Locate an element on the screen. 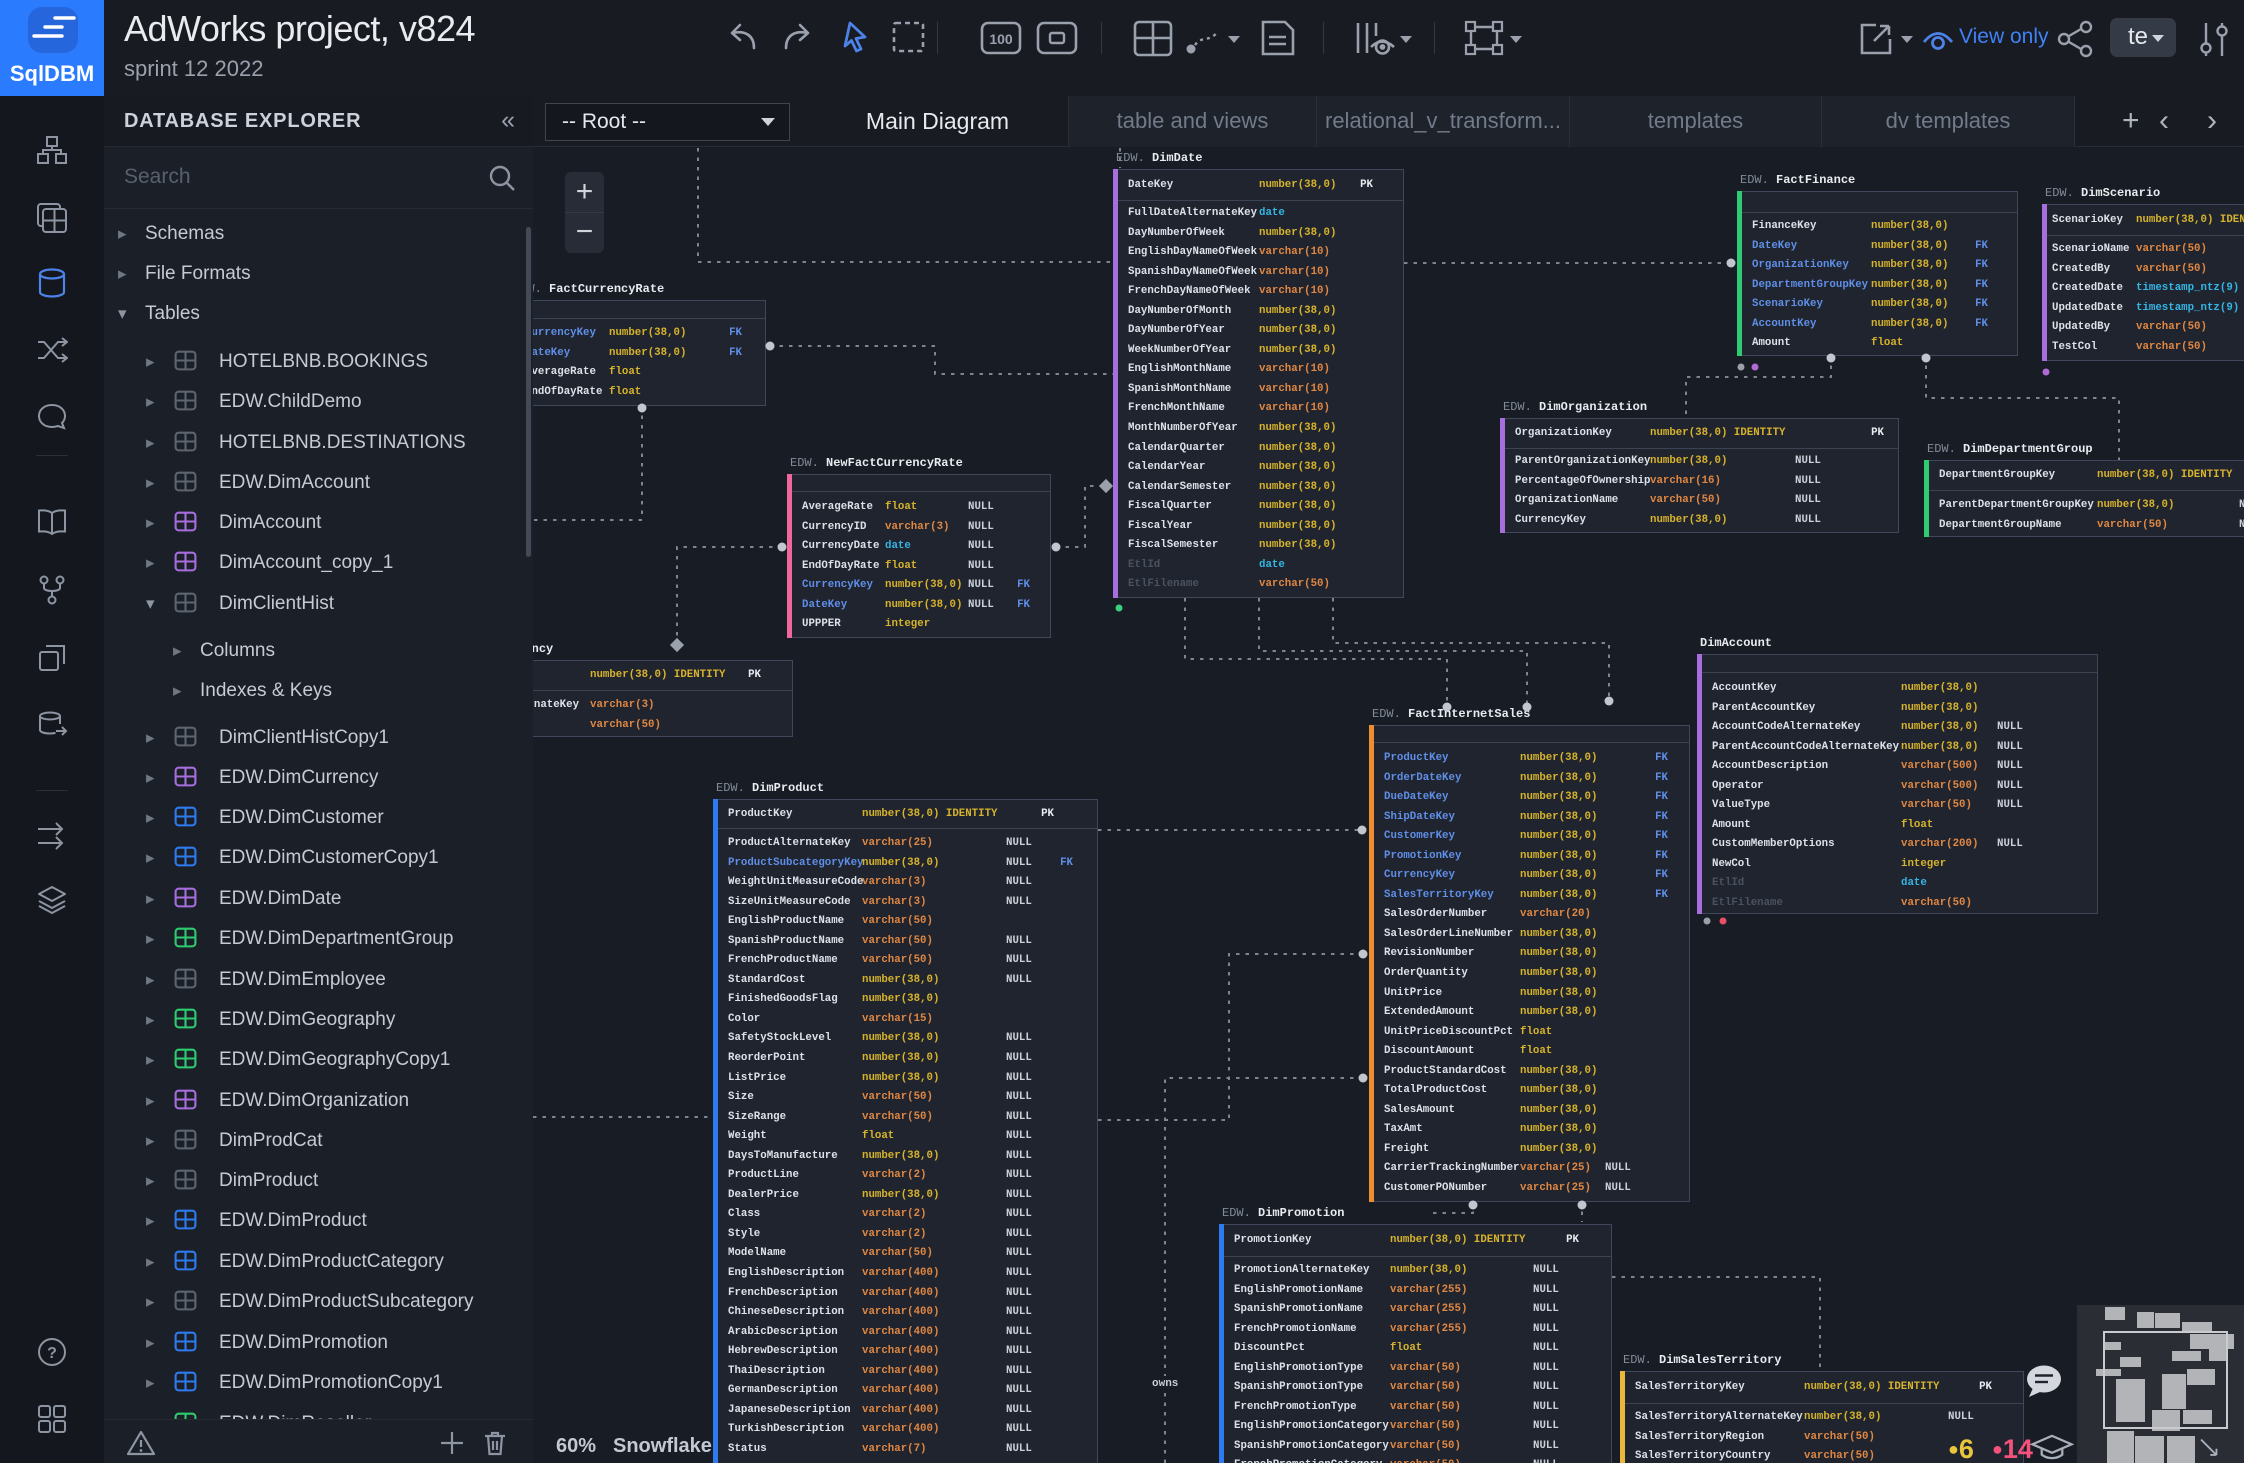 The image size is (2244, 1463). svg-text: 100 is located at coordinates (1001, 39).